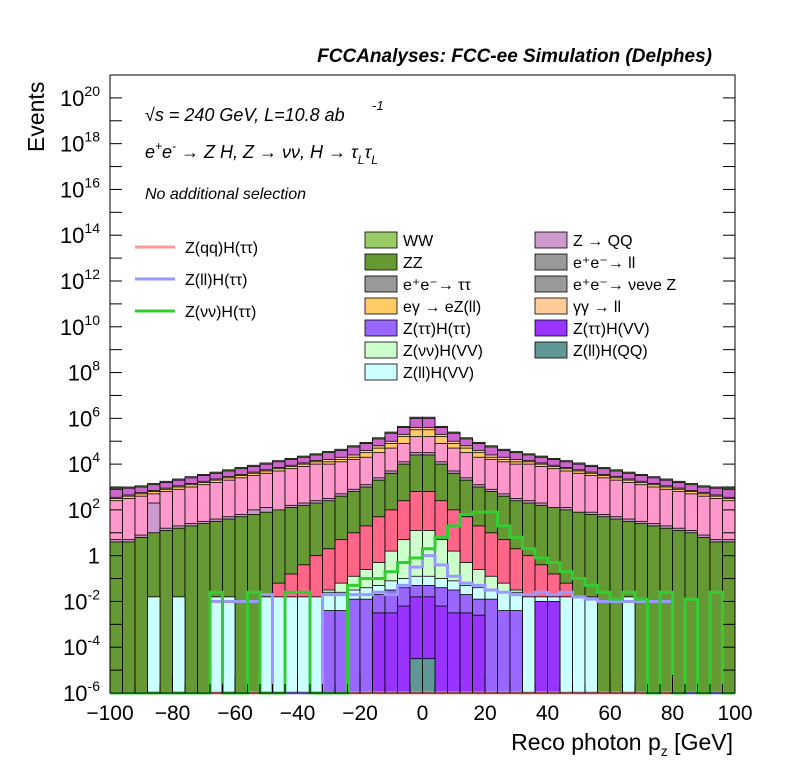  I want to click on x-tick-label: 20, so click(484, 713).